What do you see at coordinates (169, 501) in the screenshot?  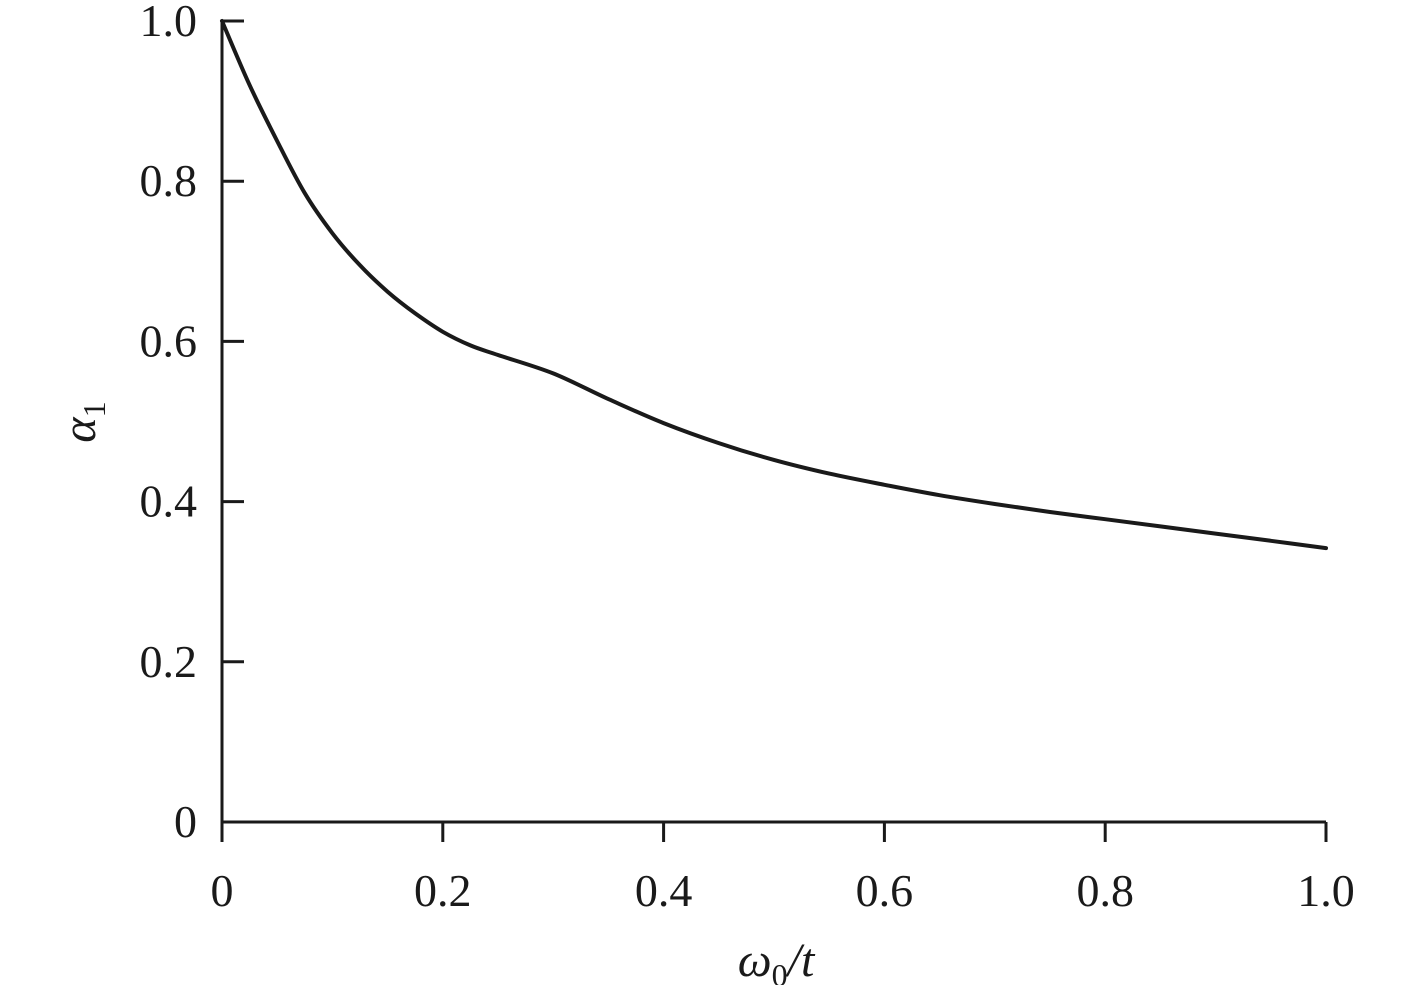 I see `y-tick-label: 0.4` at bounding box center [169, 501].